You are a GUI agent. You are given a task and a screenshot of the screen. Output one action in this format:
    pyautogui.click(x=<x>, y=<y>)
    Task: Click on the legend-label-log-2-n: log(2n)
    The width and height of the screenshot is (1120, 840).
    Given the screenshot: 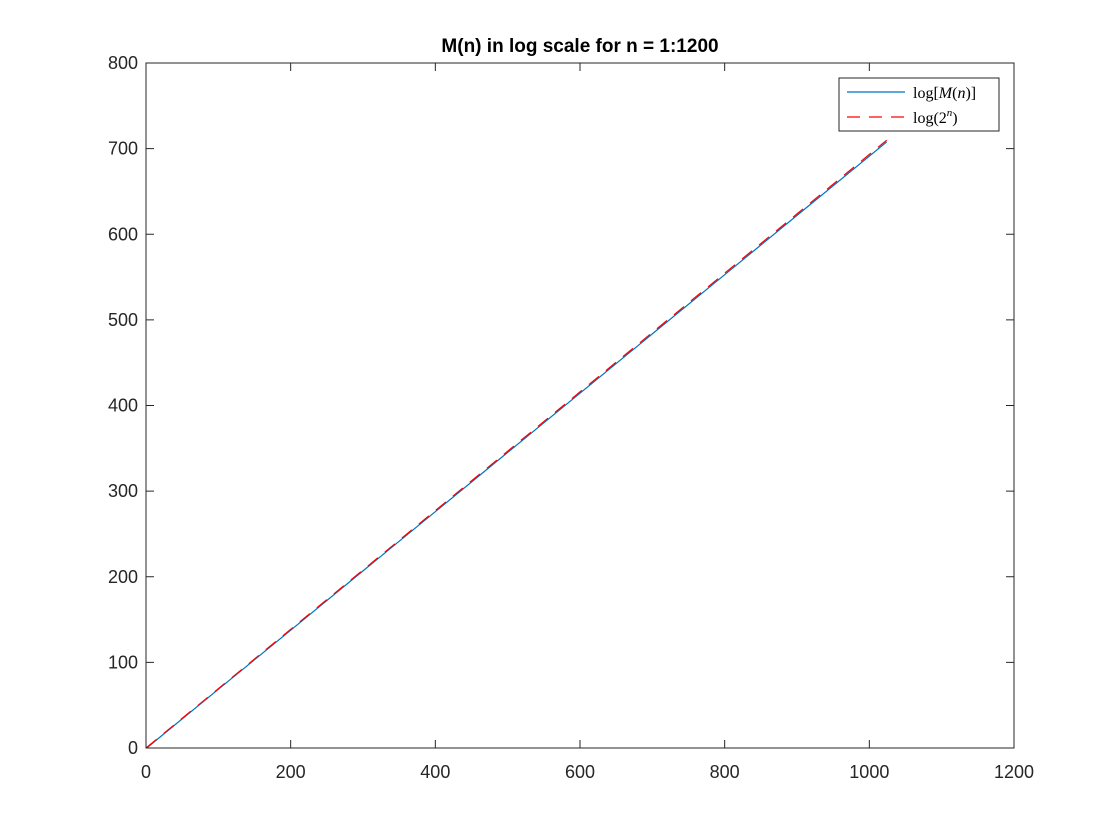 What is the action you would take?
    pyautogui.click(x=935, y=117)
    